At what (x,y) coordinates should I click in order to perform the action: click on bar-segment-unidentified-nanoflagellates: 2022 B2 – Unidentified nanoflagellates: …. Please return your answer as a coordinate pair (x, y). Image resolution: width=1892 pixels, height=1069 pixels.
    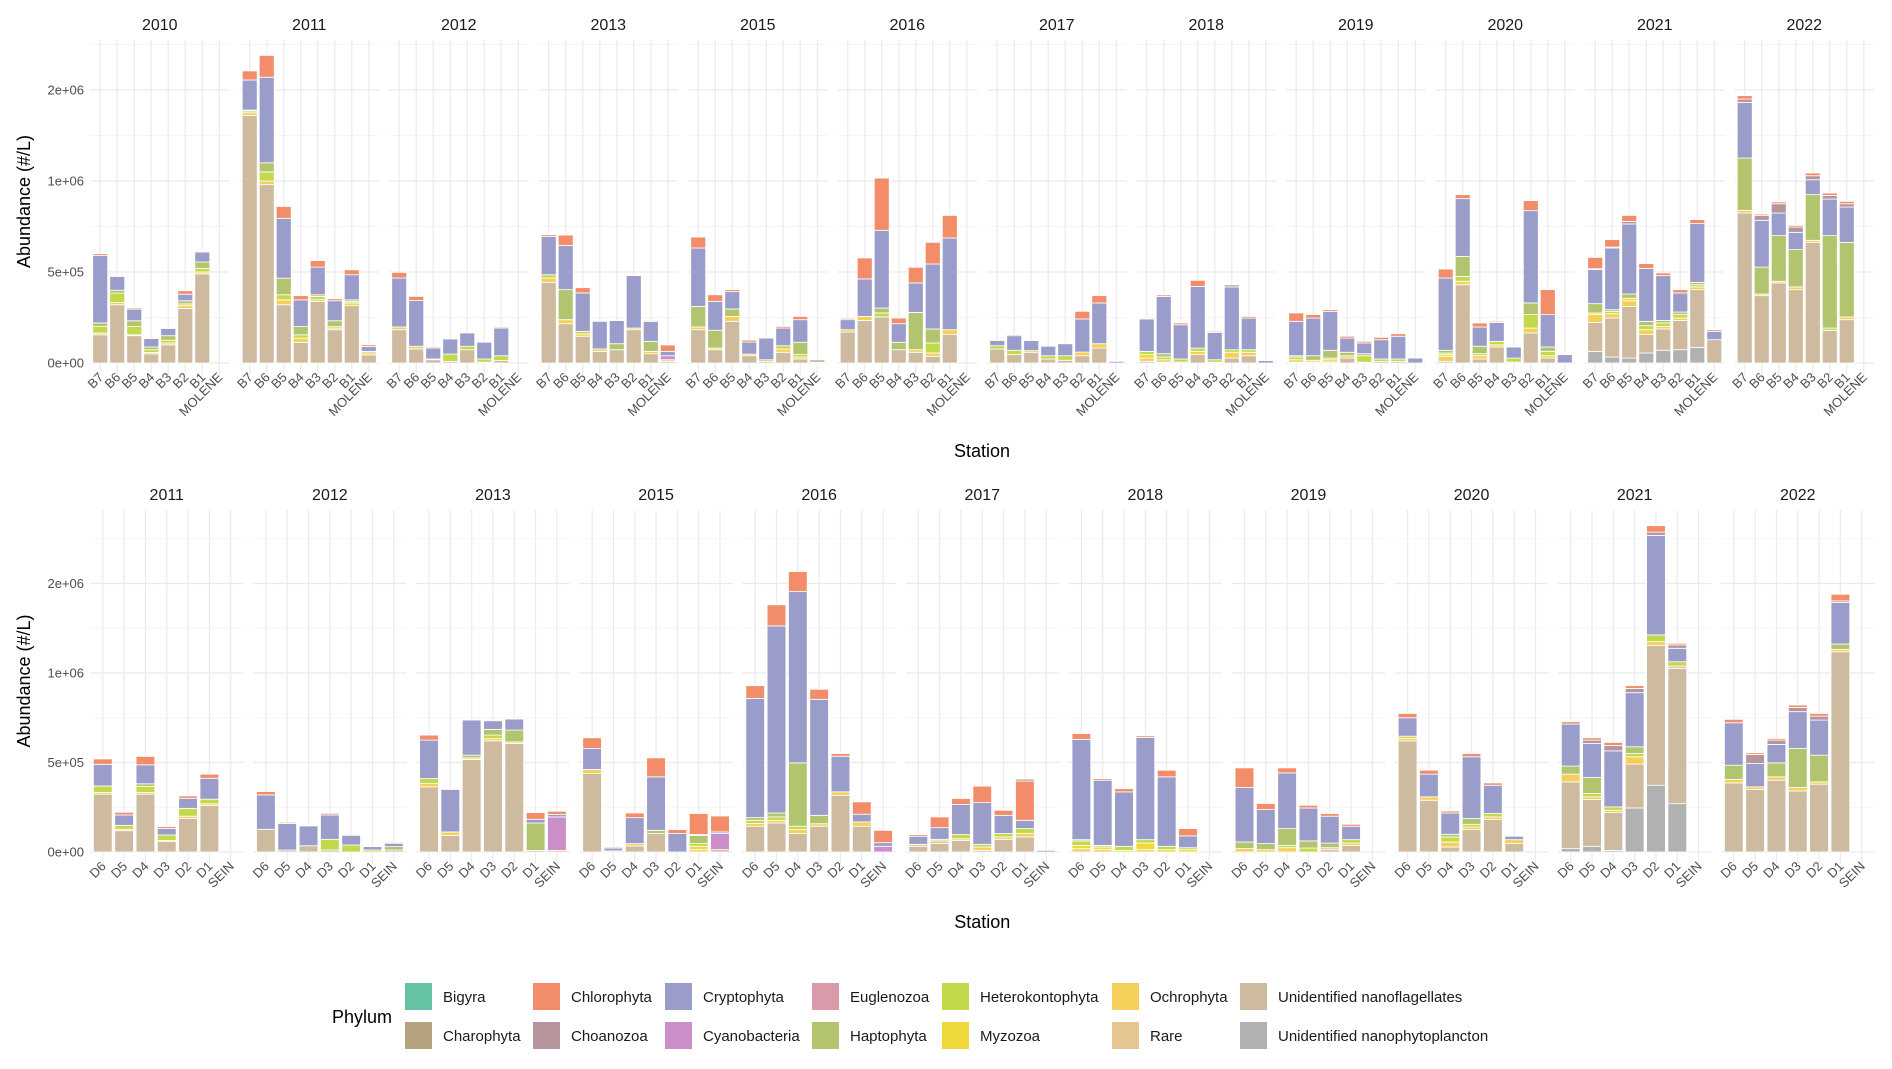
    Looking at the image, I should click on (1829, 347).